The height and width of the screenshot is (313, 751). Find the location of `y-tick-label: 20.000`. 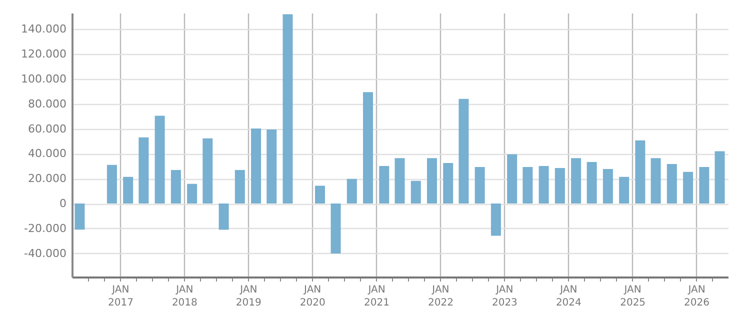

y-tick-label: 20.000 is located at coordinates (47, 179).